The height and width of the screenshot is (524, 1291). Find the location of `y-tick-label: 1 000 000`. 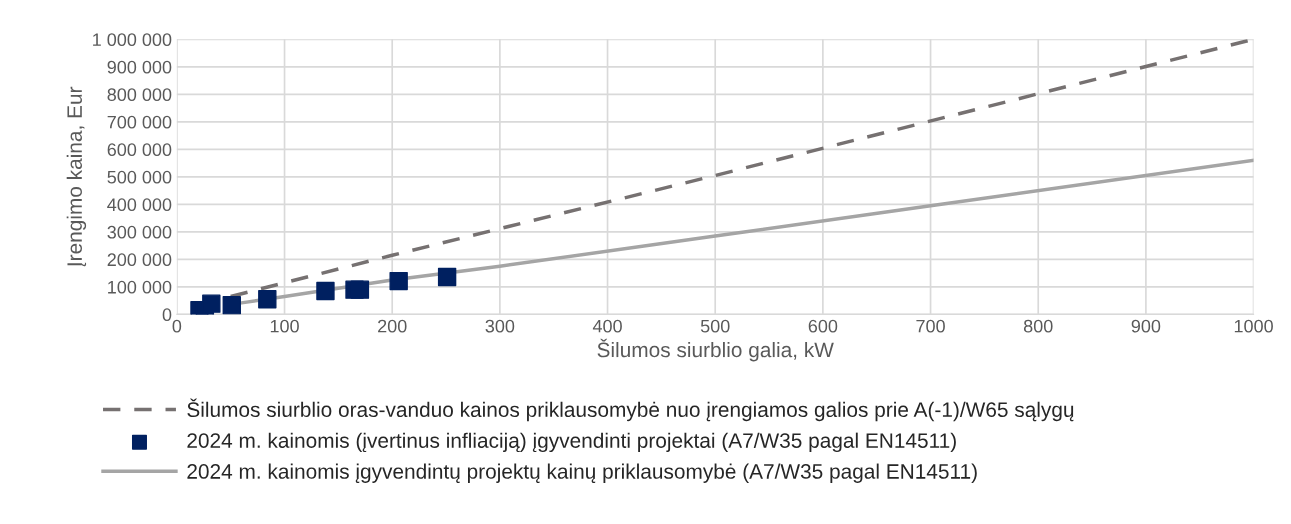

y-tick-label: 1 000 000 is located at coordinates (132, 40).